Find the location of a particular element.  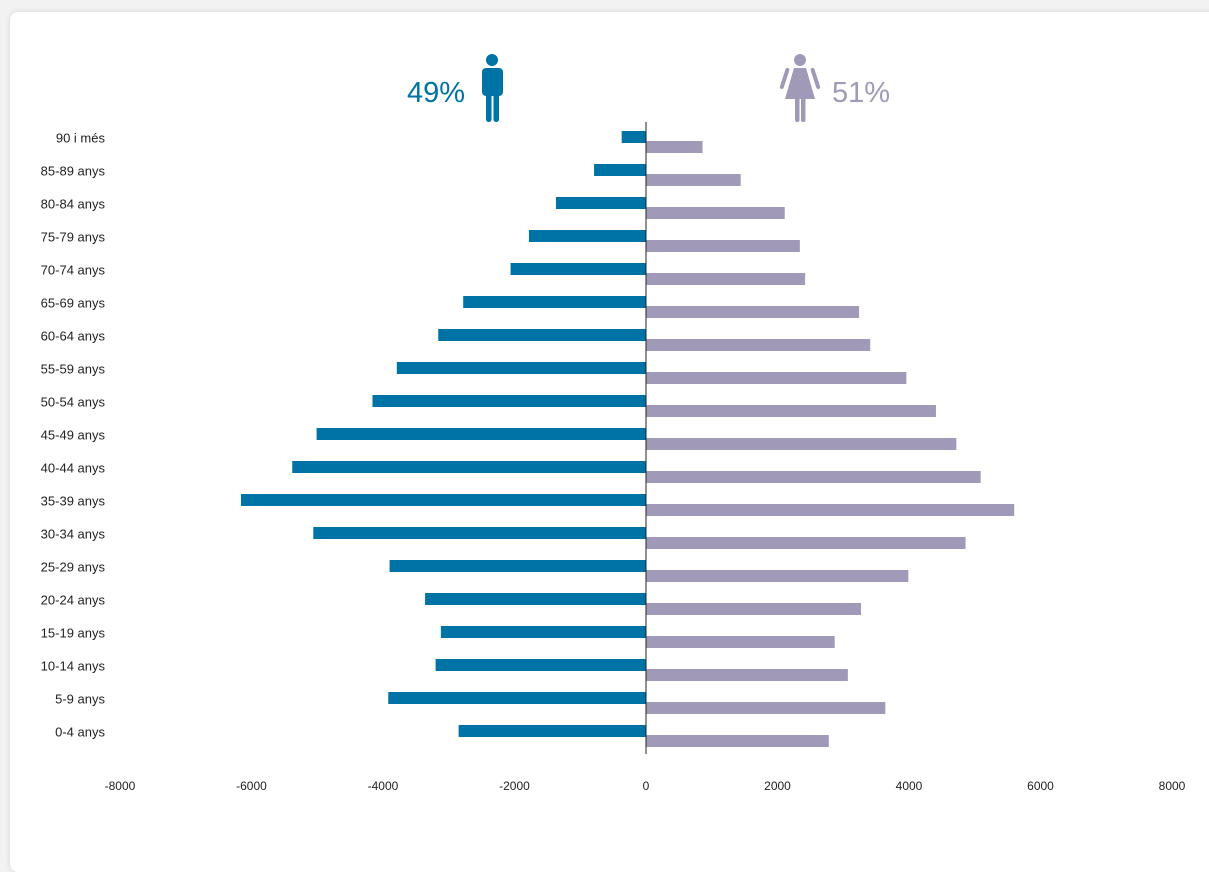

category-label: 10-14 anys is located at coordinates (73, 666).